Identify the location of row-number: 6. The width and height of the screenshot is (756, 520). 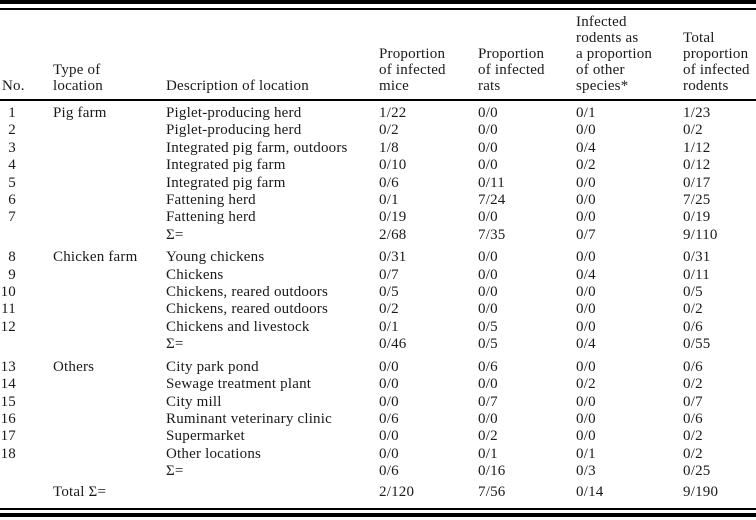
(12, 200).